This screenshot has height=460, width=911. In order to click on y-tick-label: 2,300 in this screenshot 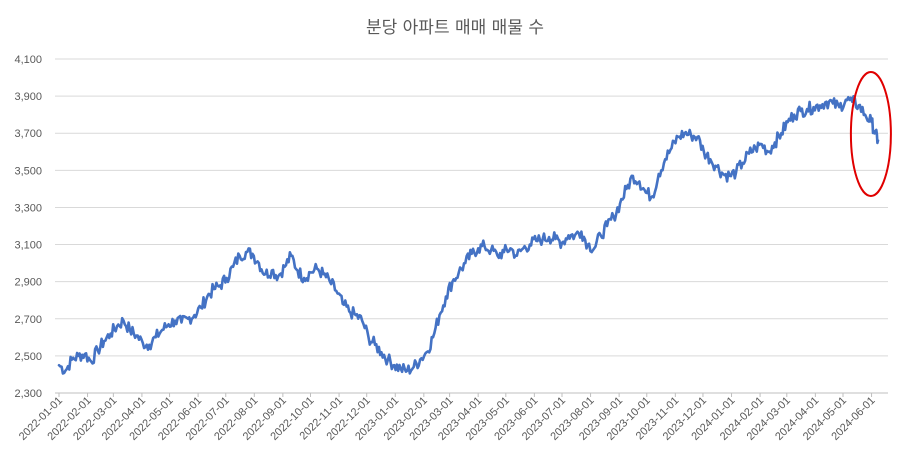, I will do `click(28, 394)`.